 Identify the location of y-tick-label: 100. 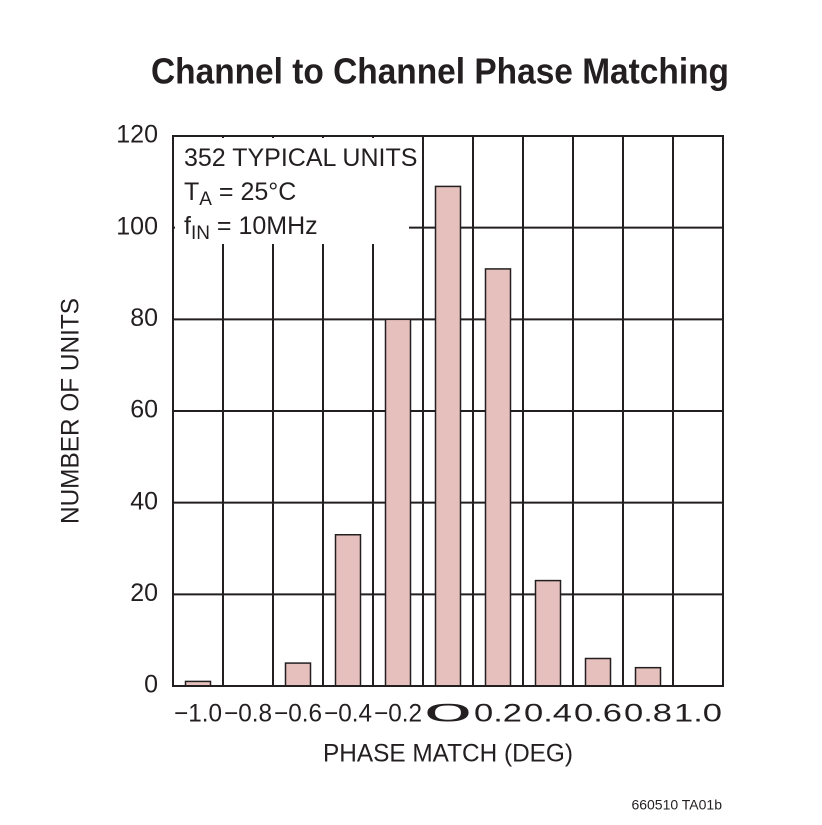
(137, 226).